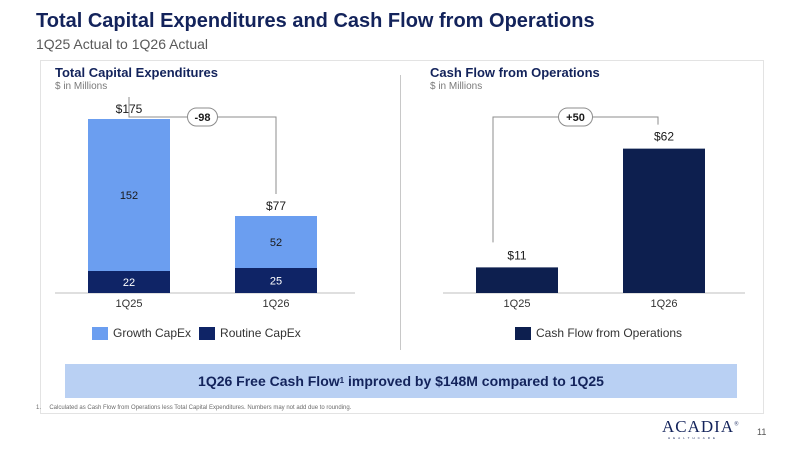 The width and height of the screenshot is (800, 450). What do you see at coordinates (737, 424) in the screenshot?
I see `logo-registered: ®` at bounding box center [737, 424].